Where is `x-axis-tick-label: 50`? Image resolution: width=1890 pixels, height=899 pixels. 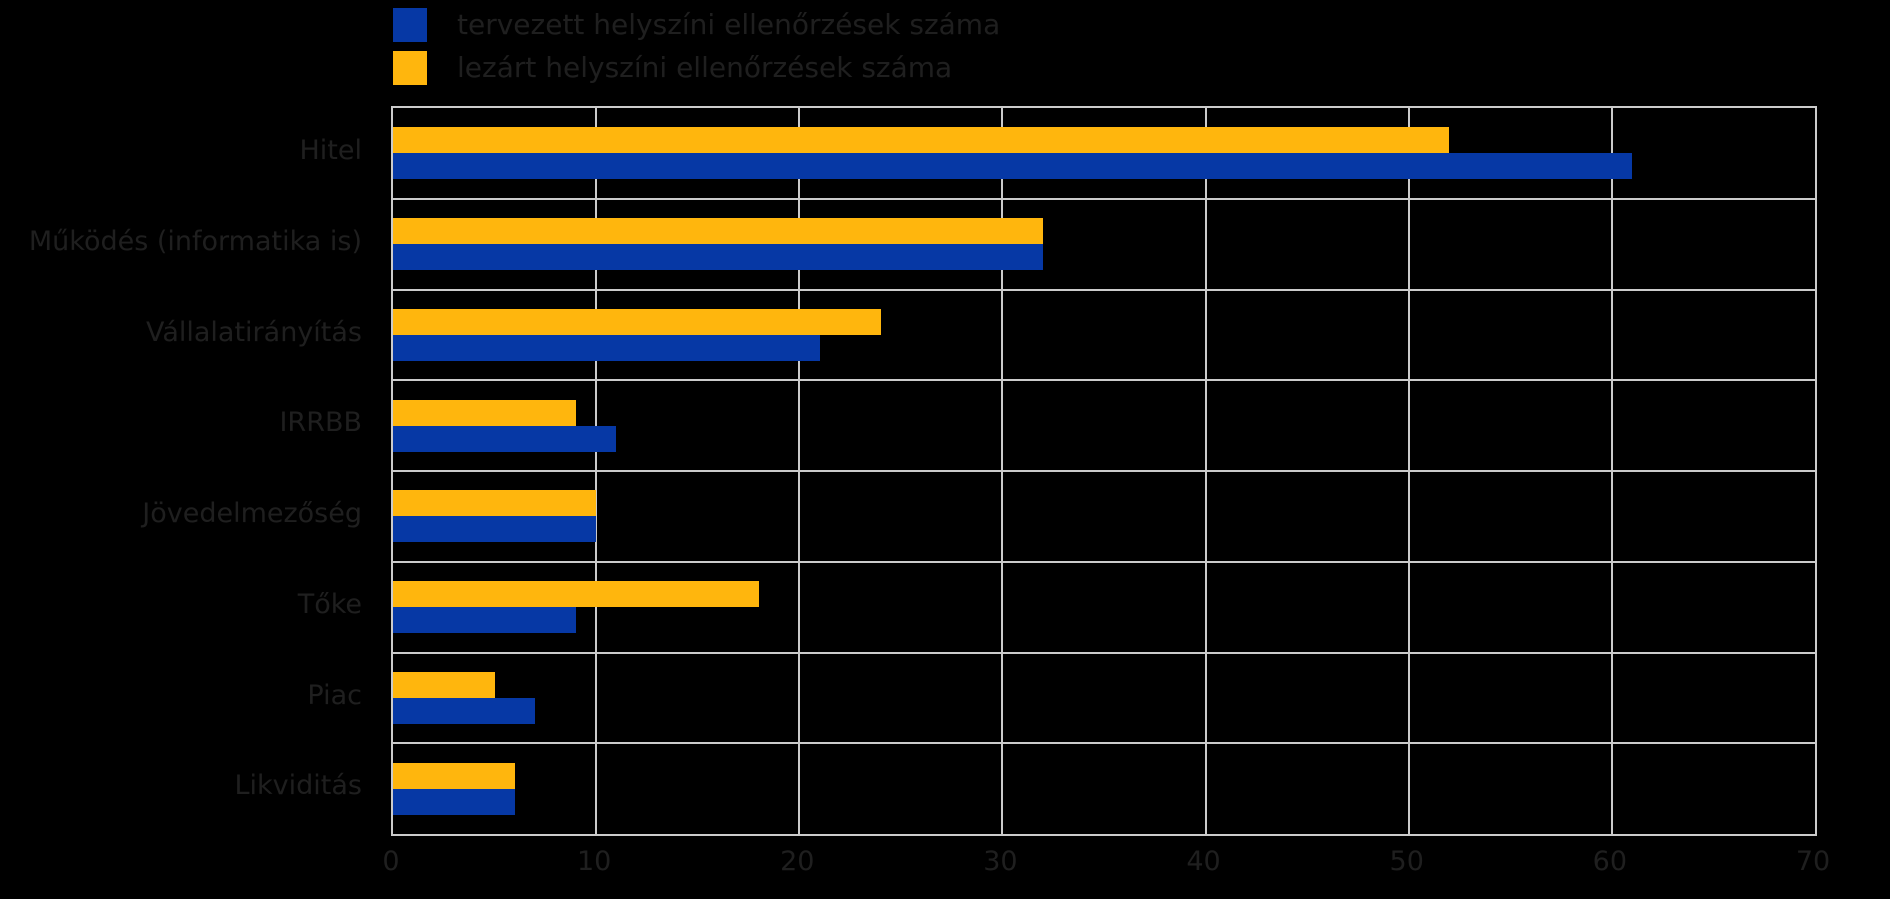 x-axis-tick-label: 50 is located at coordinates (1406, 861).